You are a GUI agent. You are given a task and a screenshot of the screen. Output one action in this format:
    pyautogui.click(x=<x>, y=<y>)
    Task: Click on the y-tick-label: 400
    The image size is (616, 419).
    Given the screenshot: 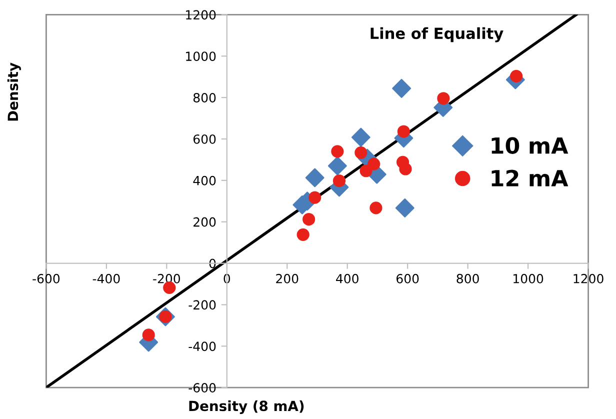 What is the action you would take?
    pyautogui.click(x=204, y=181)
    